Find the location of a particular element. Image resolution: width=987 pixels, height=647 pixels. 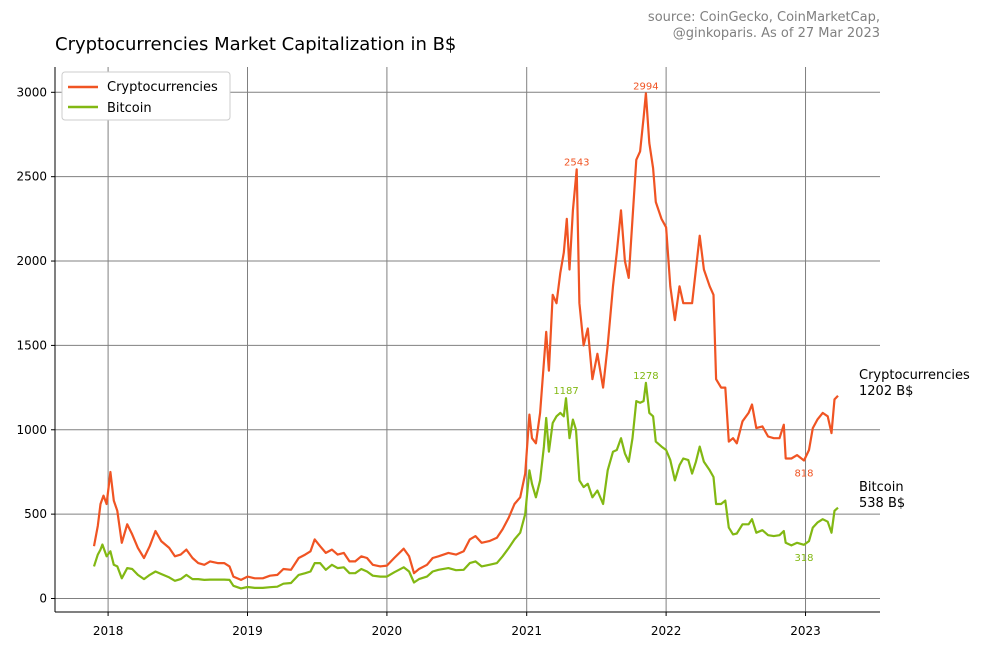

y-tick-label: 2000 is located at coordinates (31, 261).